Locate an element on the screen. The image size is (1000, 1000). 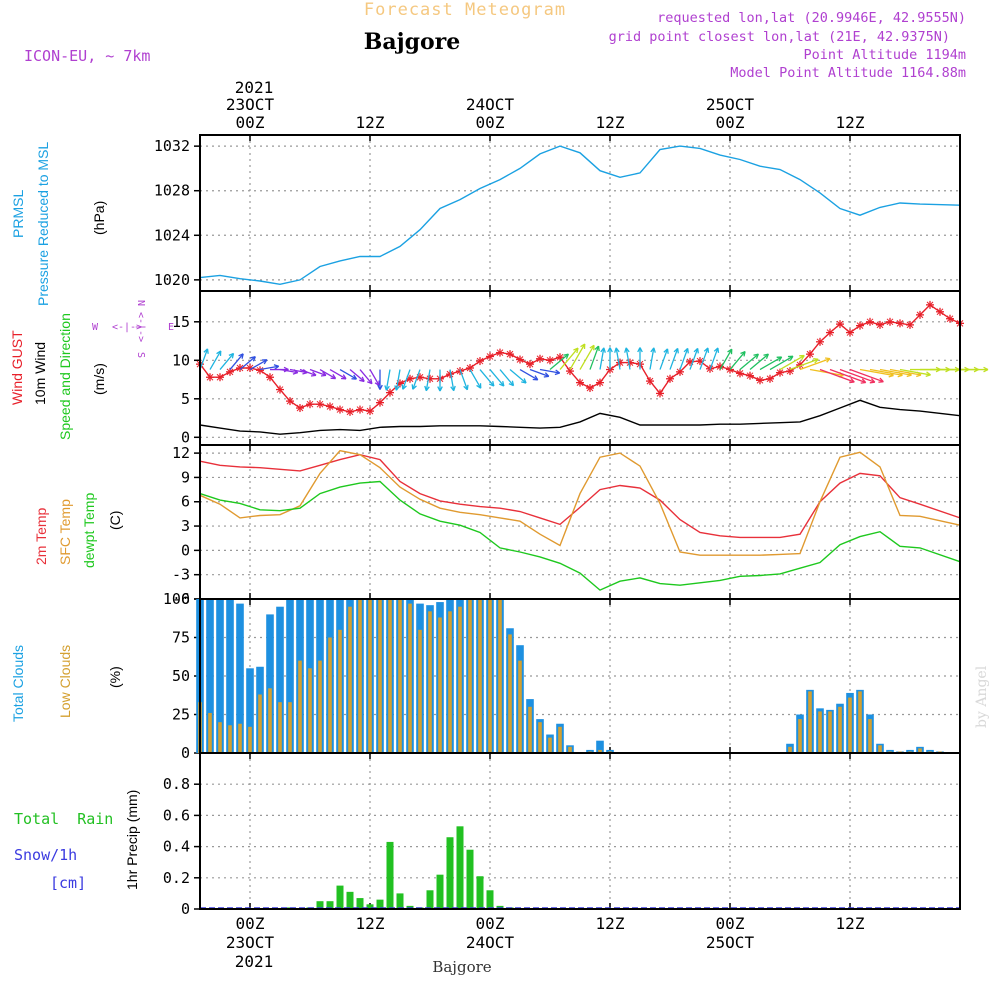
series-prmsl is located at coordinates (580, 215).